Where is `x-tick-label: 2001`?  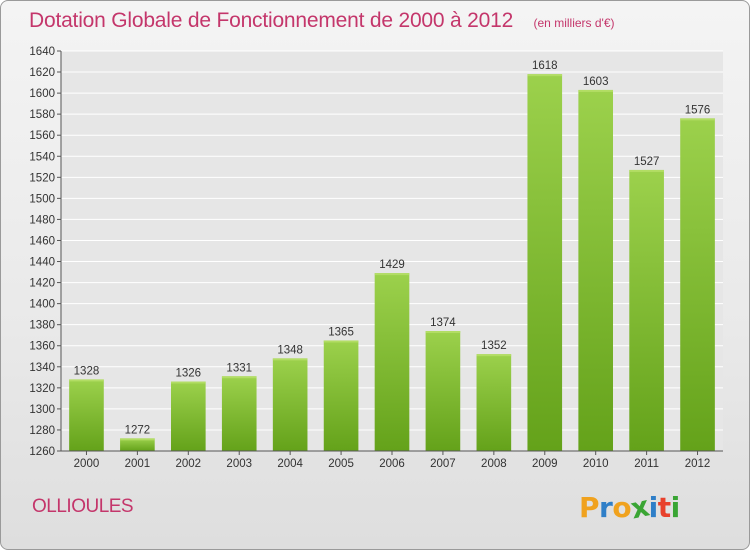 x-tick-label: 2001 is located at coordinates (138, 464).